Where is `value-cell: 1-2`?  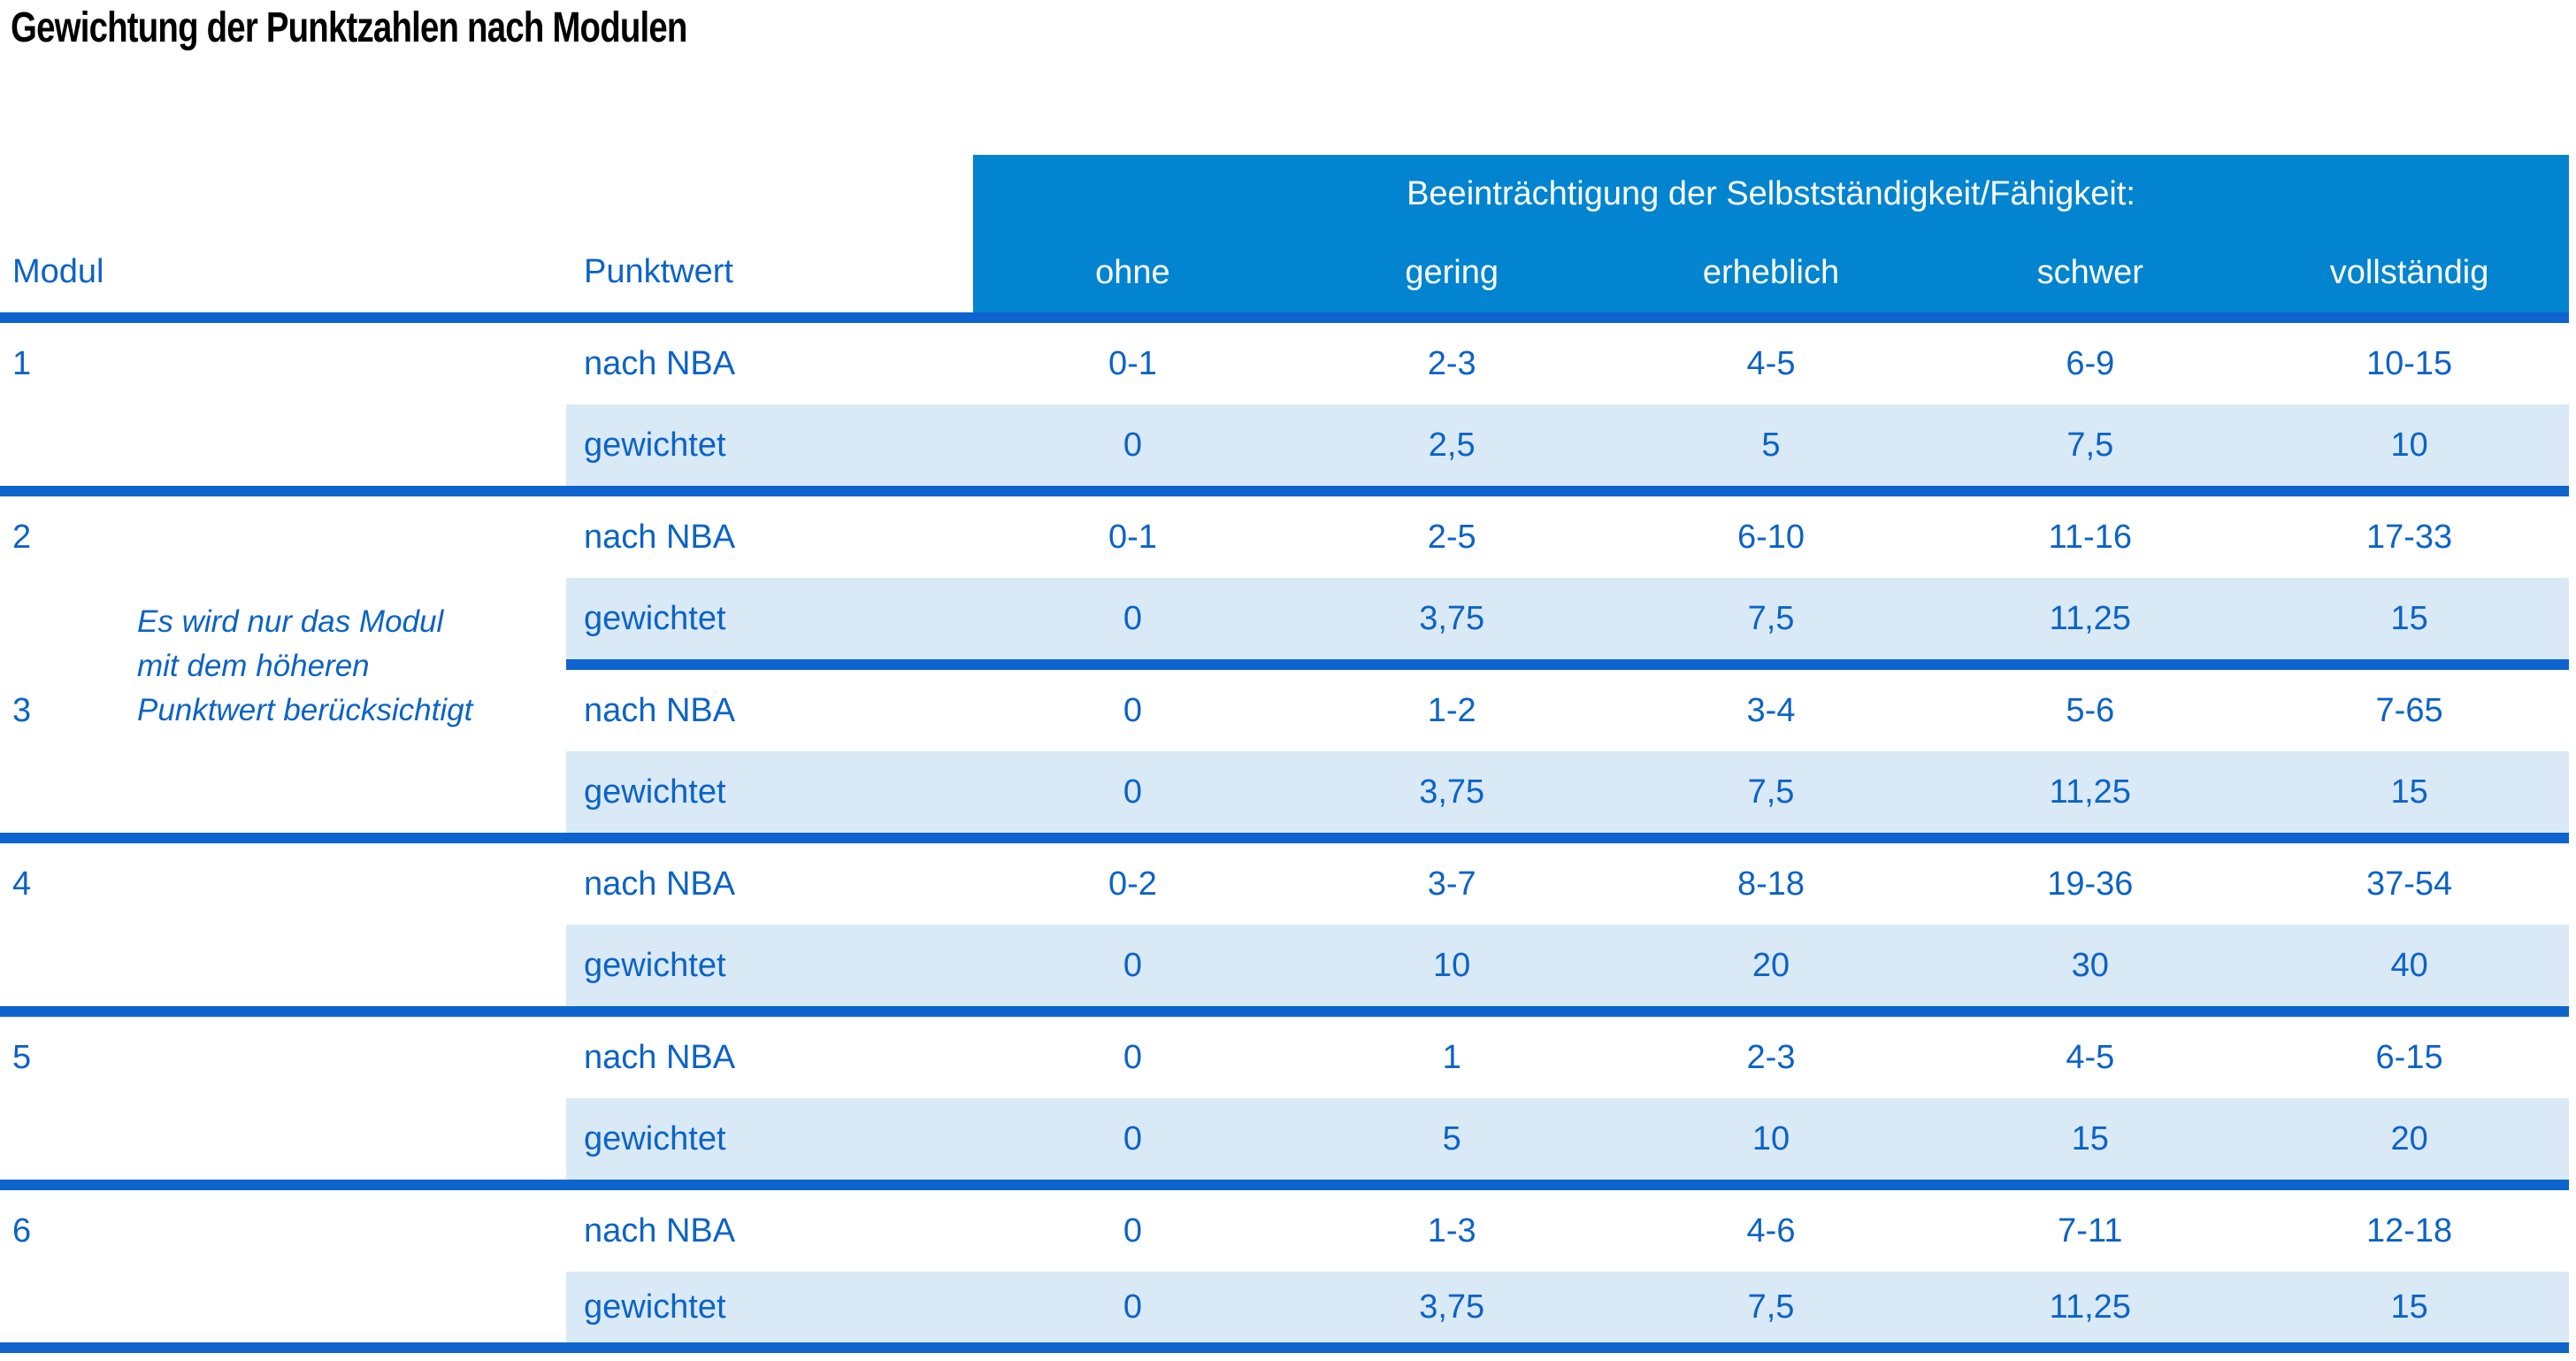 value-cell: 1-2 is located at coordinates (1451, 710).